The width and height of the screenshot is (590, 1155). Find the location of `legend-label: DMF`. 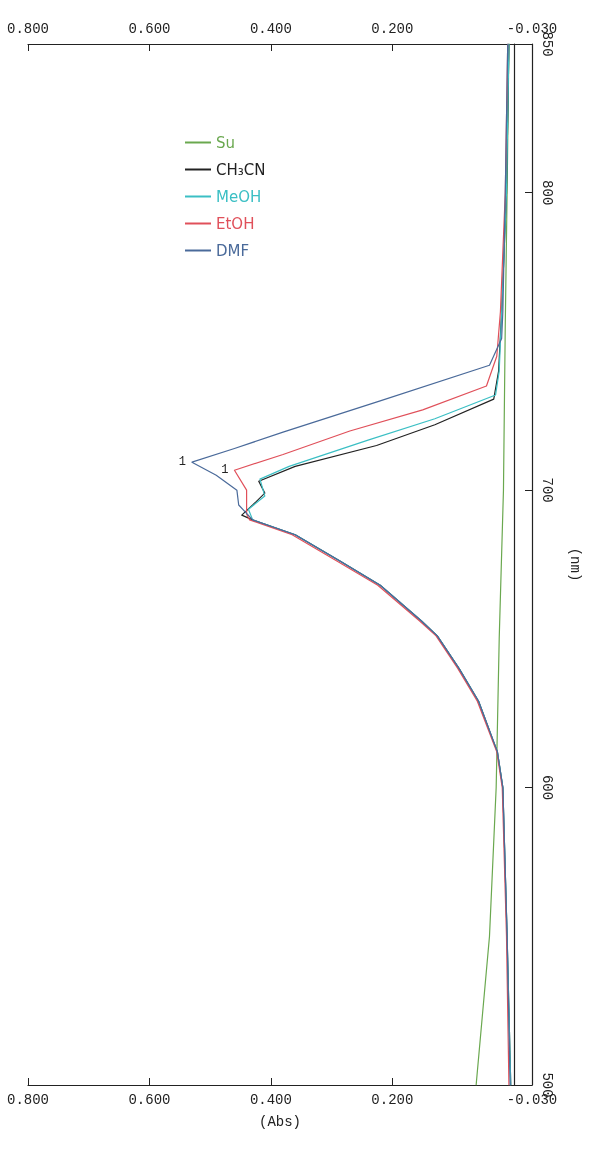

legend-label: DMF is located at coordinates (233, 250).